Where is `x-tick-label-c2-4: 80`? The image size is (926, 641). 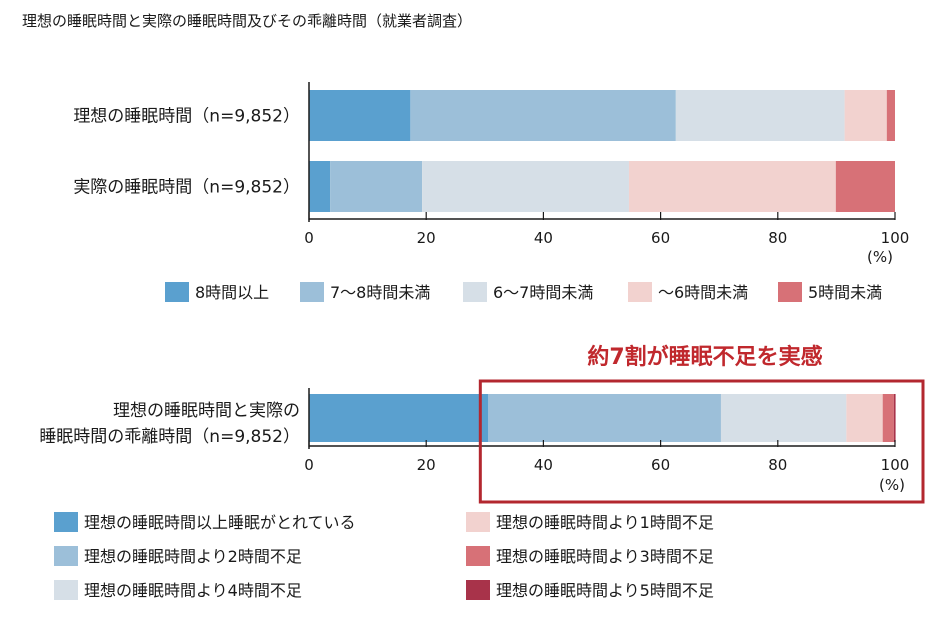
x-tick-label-c2-4: 80 is located at coordinates (777, 465).